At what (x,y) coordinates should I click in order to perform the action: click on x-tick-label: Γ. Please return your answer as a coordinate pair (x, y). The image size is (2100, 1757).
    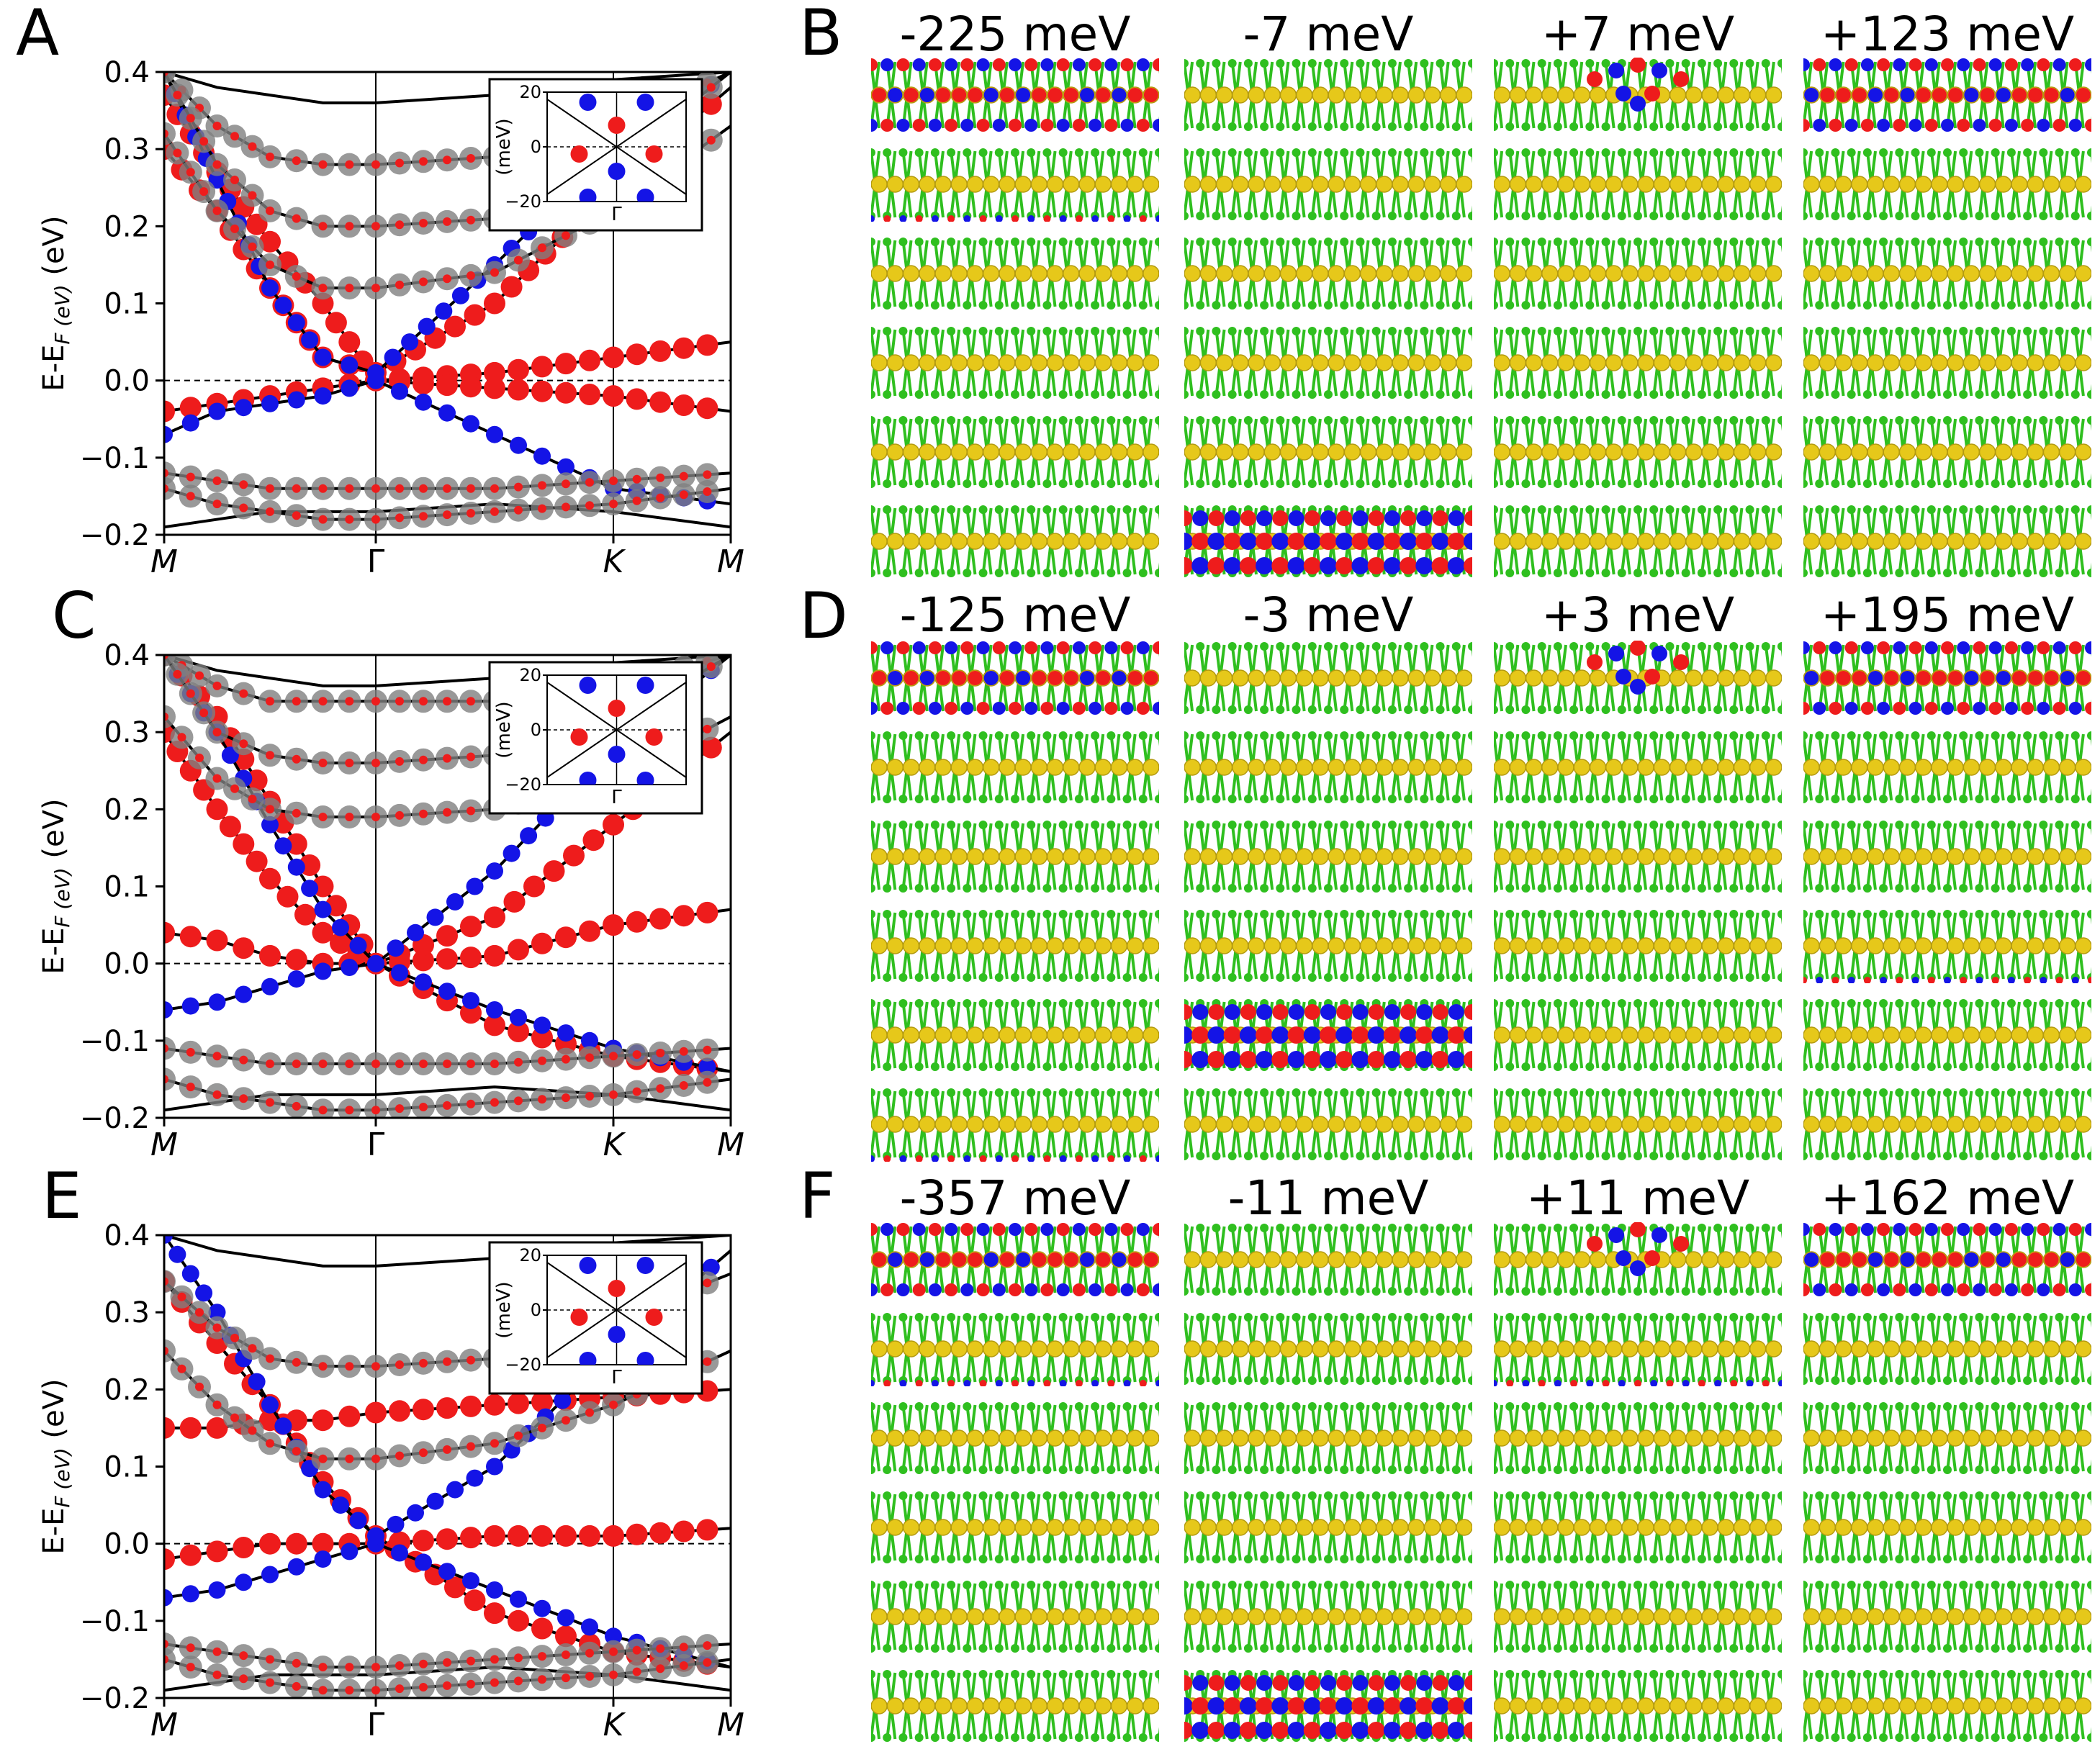
    Looking at the image, I should click on (376, 1725).